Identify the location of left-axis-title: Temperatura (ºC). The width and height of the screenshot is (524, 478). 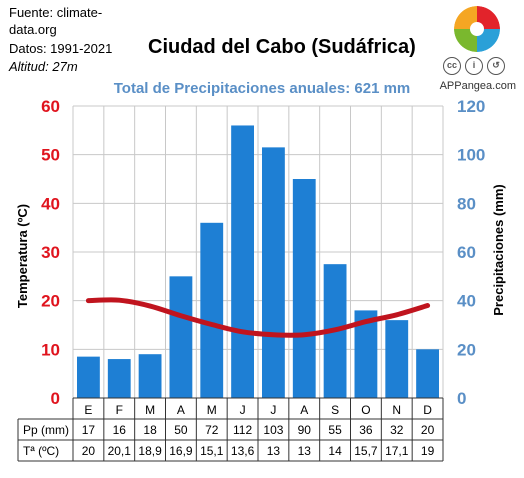
(22, 256).